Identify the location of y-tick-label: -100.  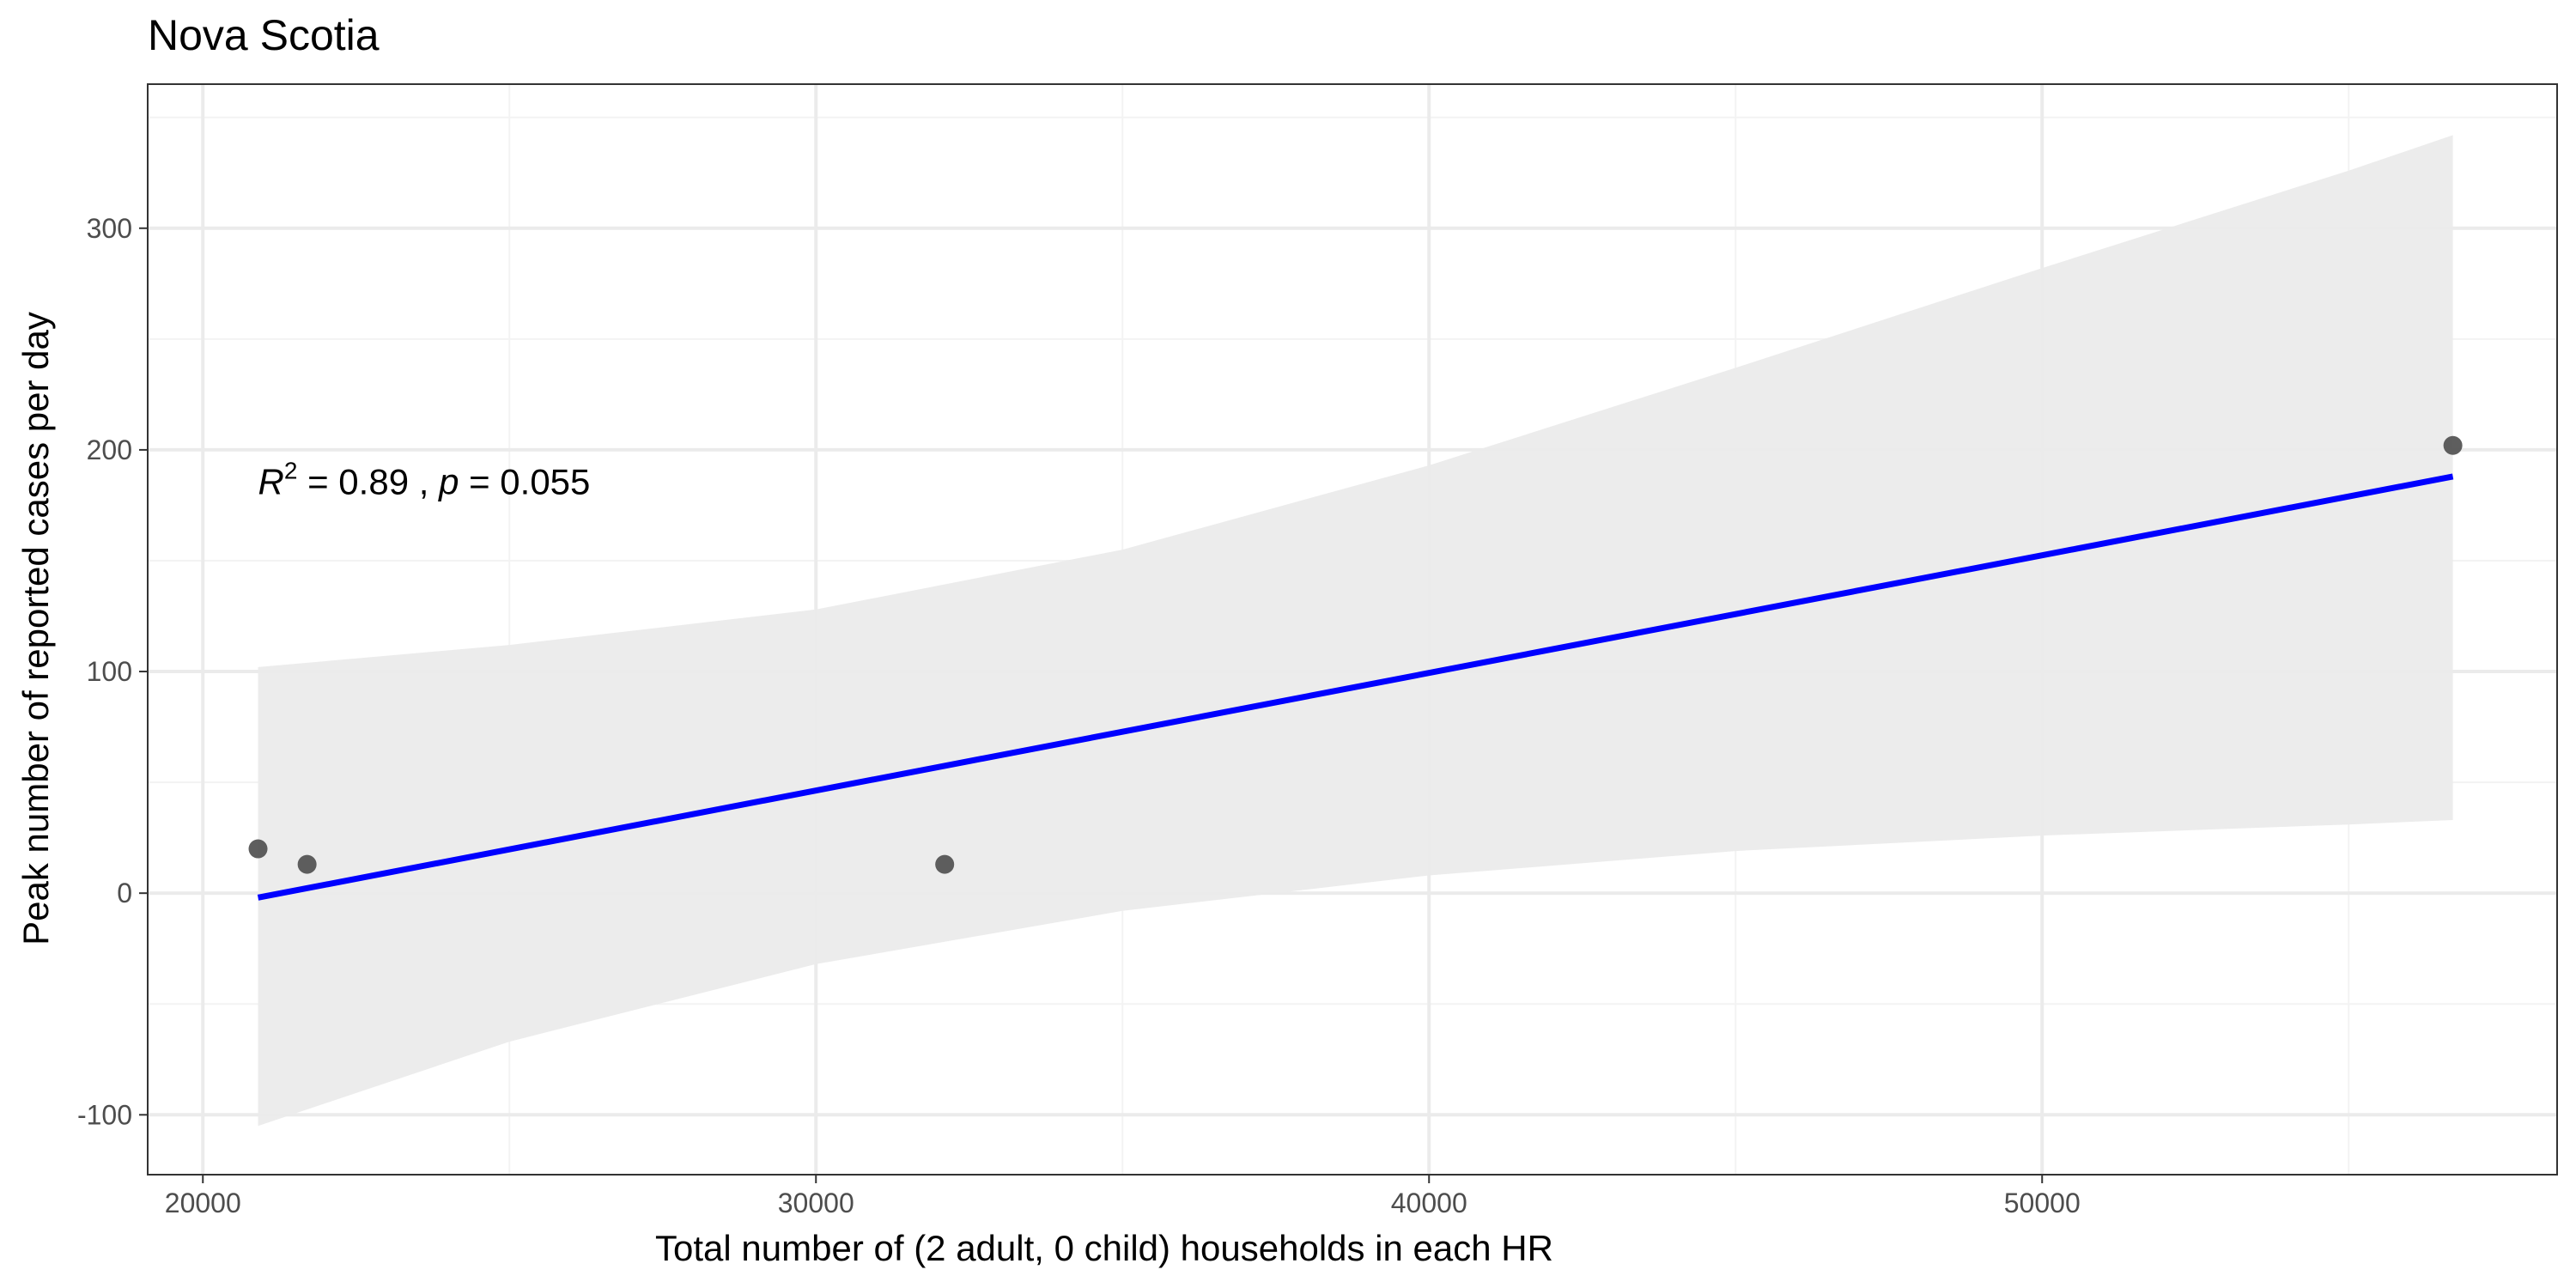
(104, 1114).